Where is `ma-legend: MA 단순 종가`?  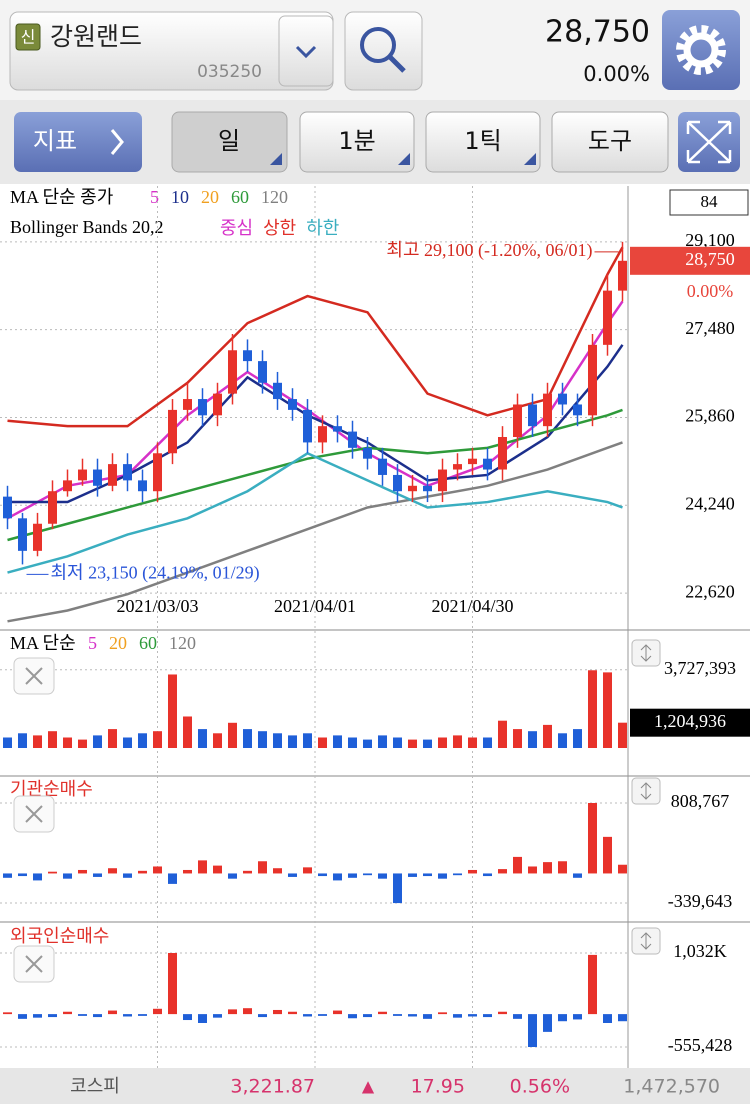
ma-legend: MA 단순 종가 is located at coordinates (61, 197).